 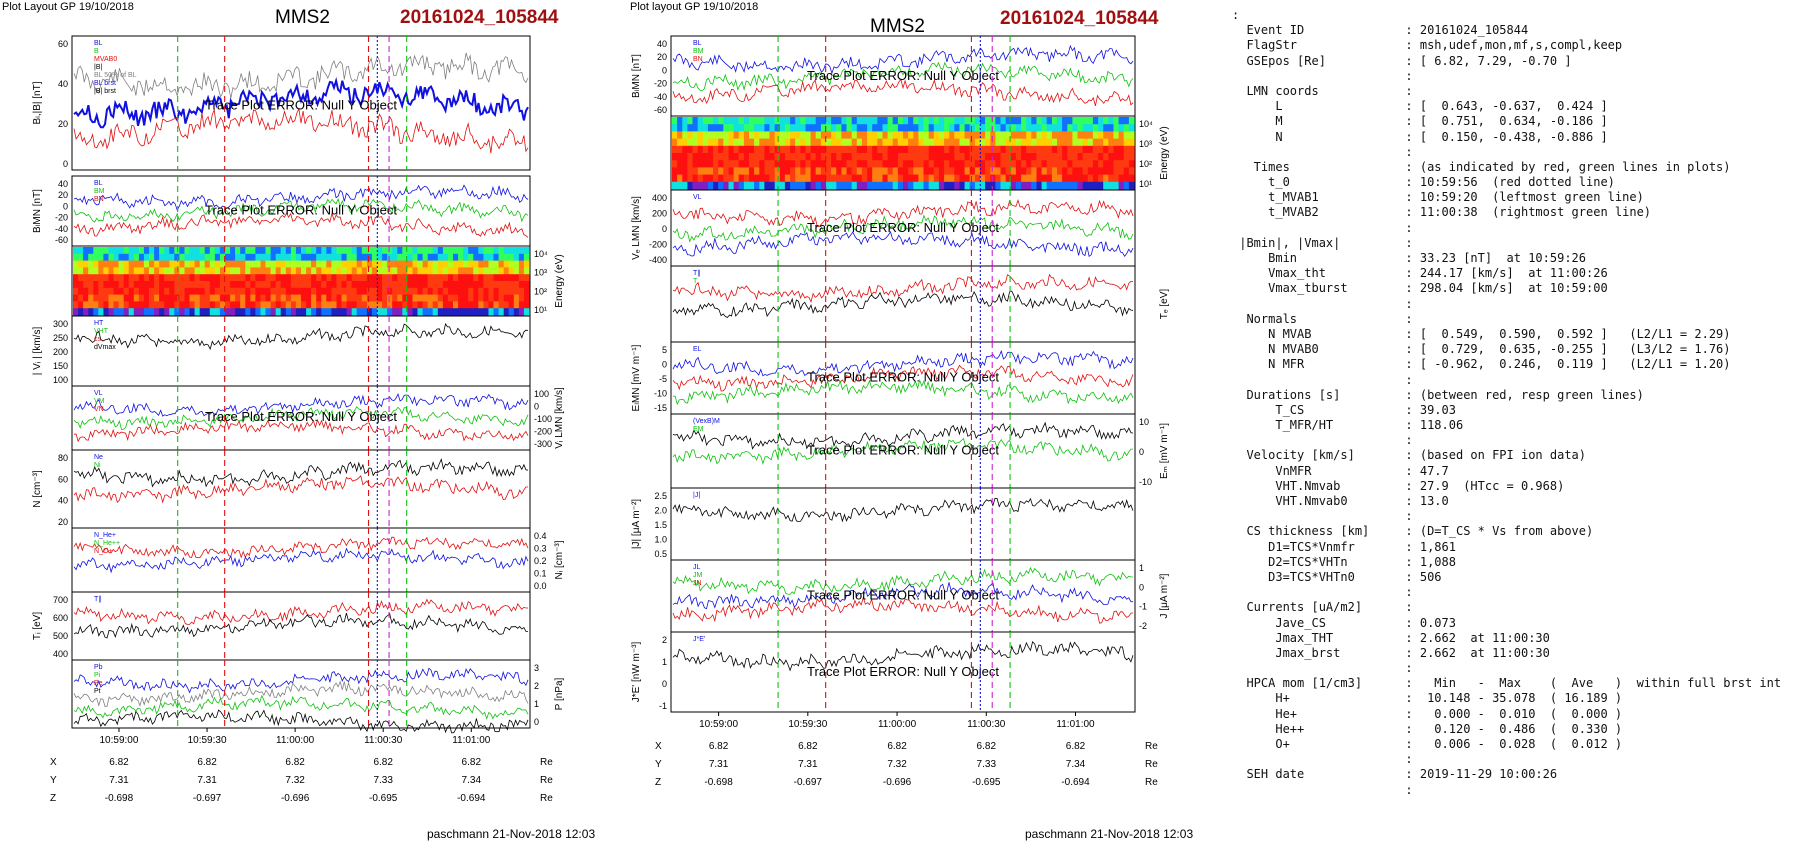 I want to click on y-tick-label: 0.5, so click(x=660, y=554).